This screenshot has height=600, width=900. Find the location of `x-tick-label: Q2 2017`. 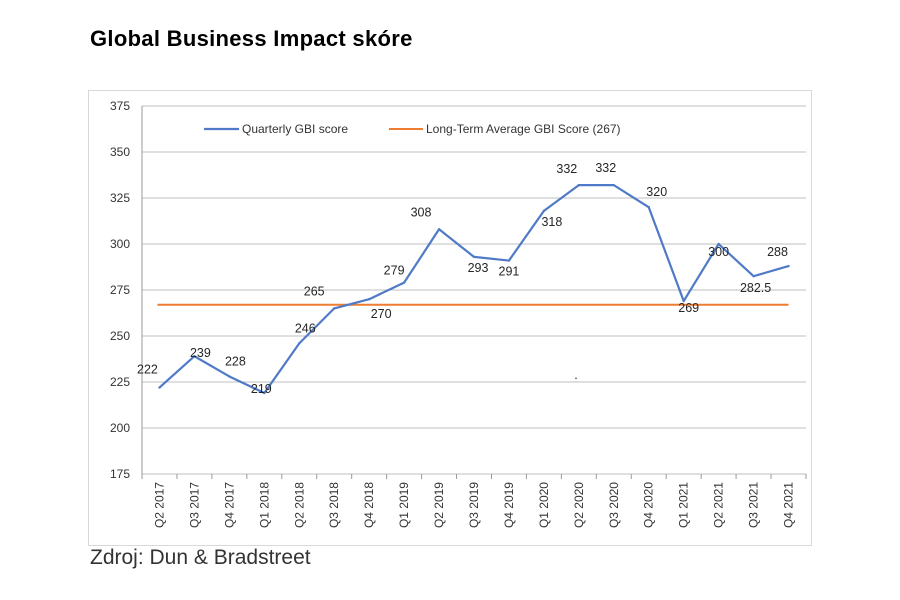

x-tick-label: Q2 2017 is located at coordinates (159, 505).